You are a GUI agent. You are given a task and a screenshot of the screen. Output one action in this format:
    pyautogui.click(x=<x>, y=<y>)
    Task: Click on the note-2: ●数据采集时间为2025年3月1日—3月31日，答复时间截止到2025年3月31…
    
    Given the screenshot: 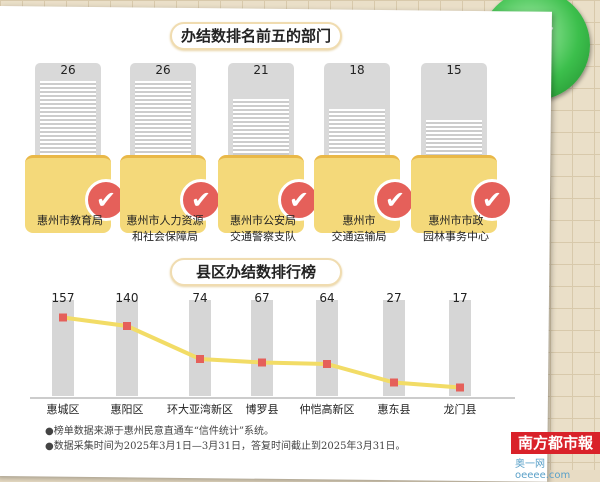 What is the action you would take?
    pyautogui.click(x=225, y=446)
    